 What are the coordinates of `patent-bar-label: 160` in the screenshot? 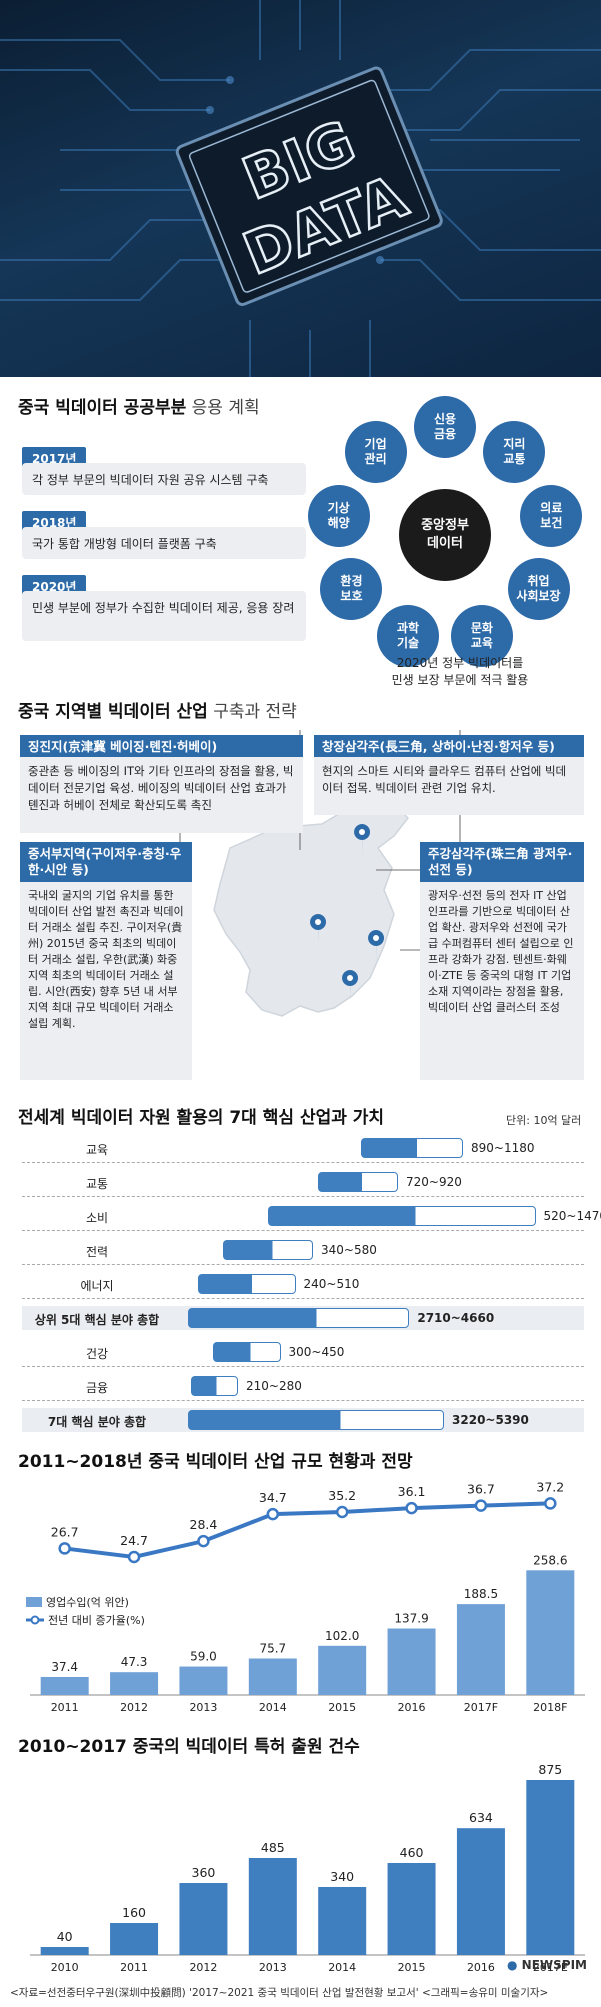 It's located at (134, 1912).